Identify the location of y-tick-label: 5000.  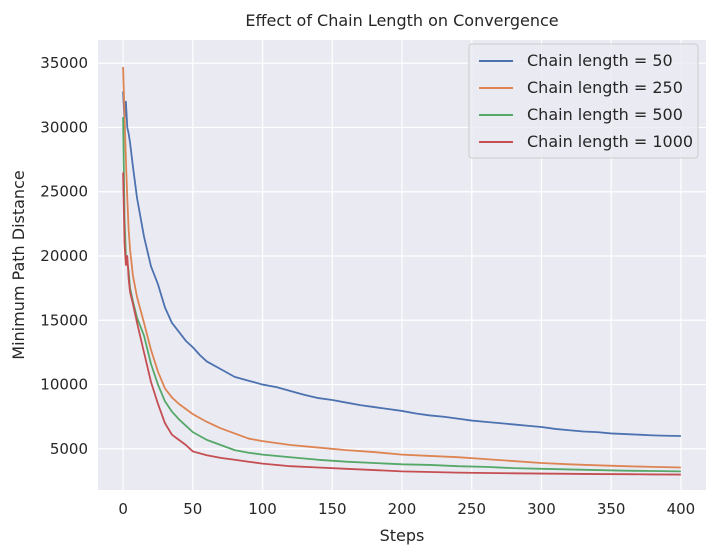
(69, 449).